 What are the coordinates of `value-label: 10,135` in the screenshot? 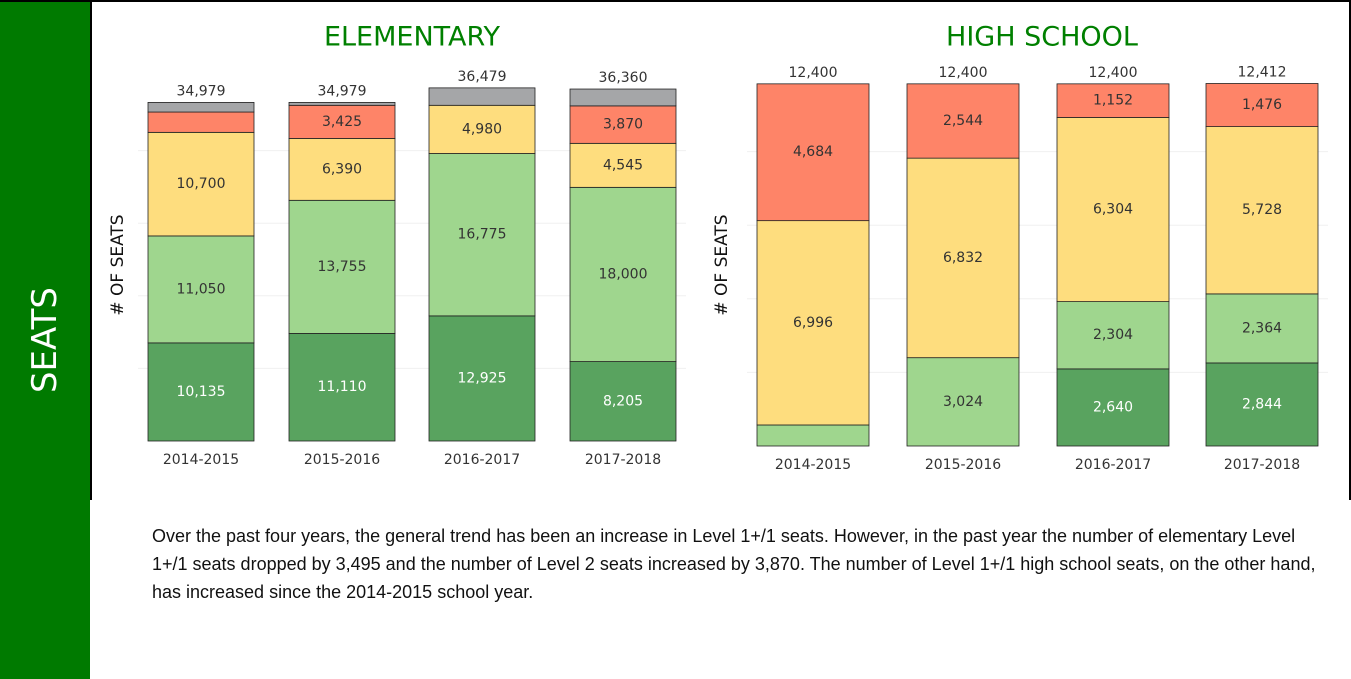 It's located at (201, 392).